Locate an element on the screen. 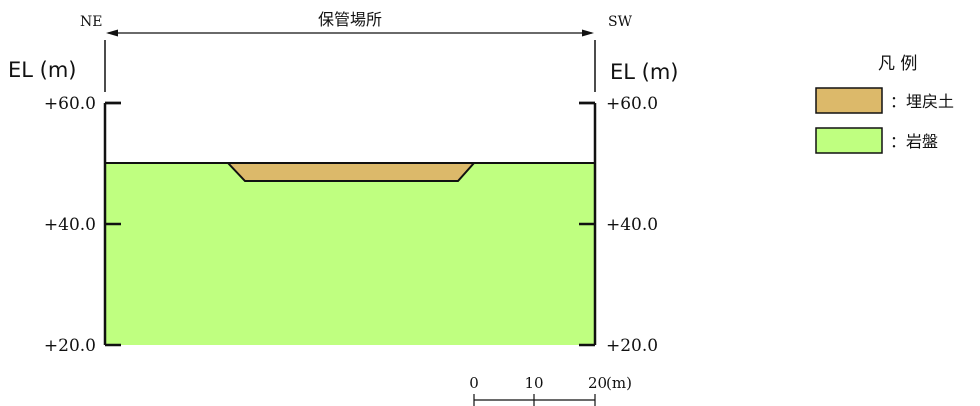 The height and width of the screenshot is (406, 980). direction-label-sw: SW is located at coordinates (620, 22).